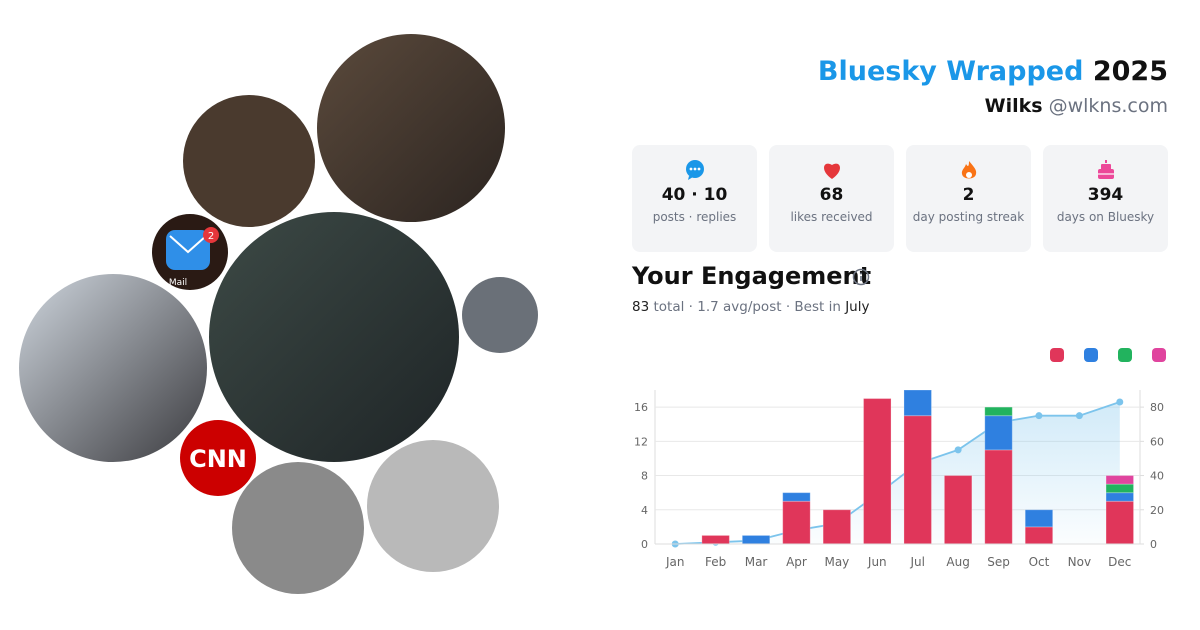 The width and height of the screenshot is (1200, 630). I want to click on y-tick-label: 16, so click(641, 407).